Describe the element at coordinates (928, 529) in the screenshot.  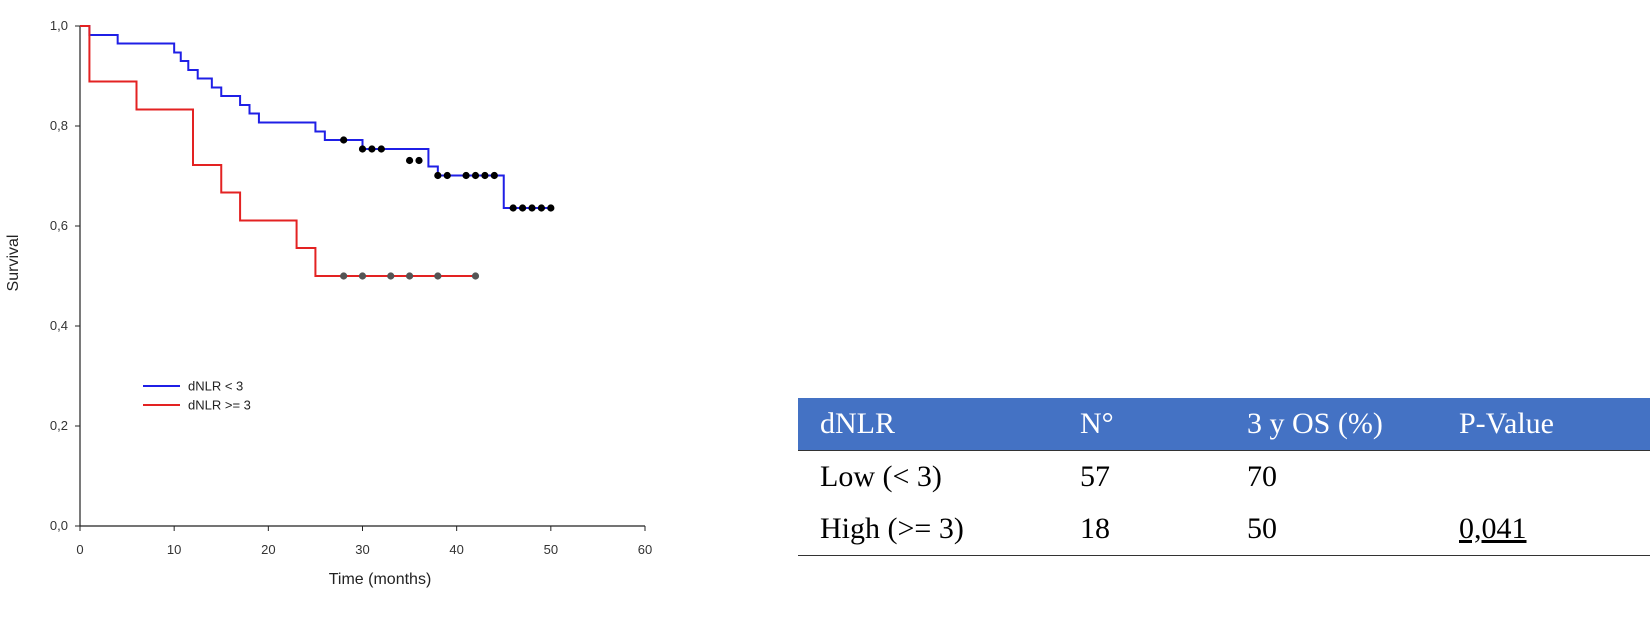
I see `cell-group: High (>= 3)` at that location.